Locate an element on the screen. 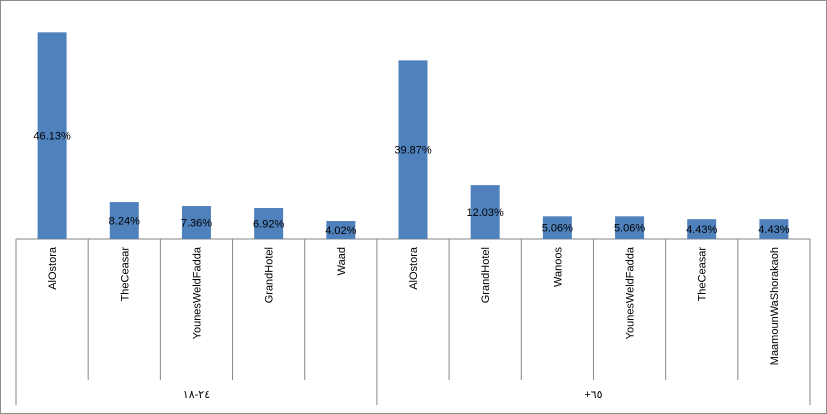  data-label: 7.36% is located at coordinates (196, 224).